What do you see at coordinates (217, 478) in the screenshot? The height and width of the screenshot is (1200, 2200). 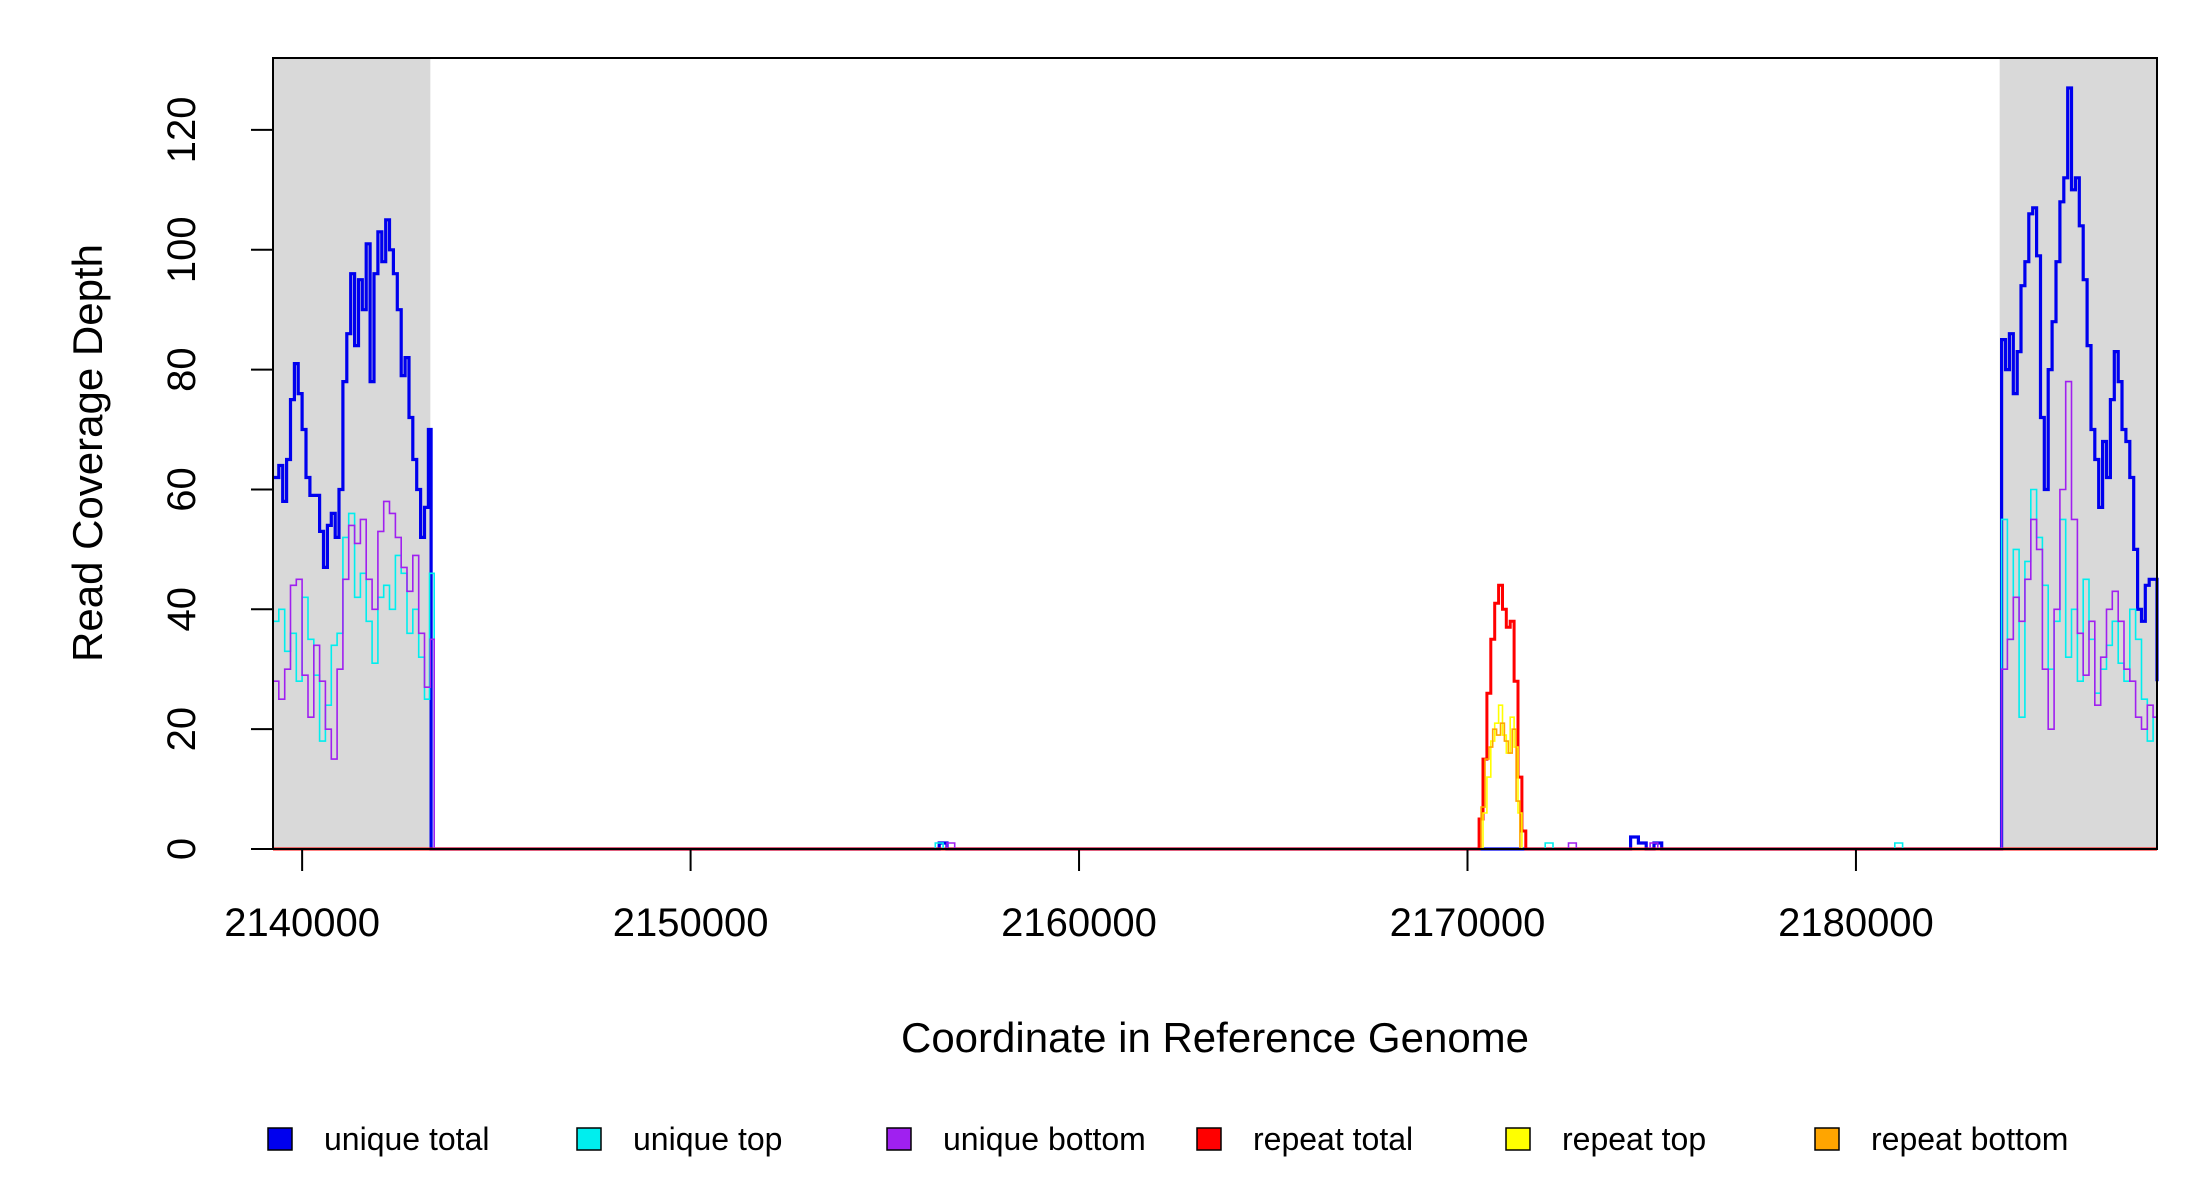 I see `y-axis: 0 20 40 60 80 100 120` at bounding box center [217, 478].